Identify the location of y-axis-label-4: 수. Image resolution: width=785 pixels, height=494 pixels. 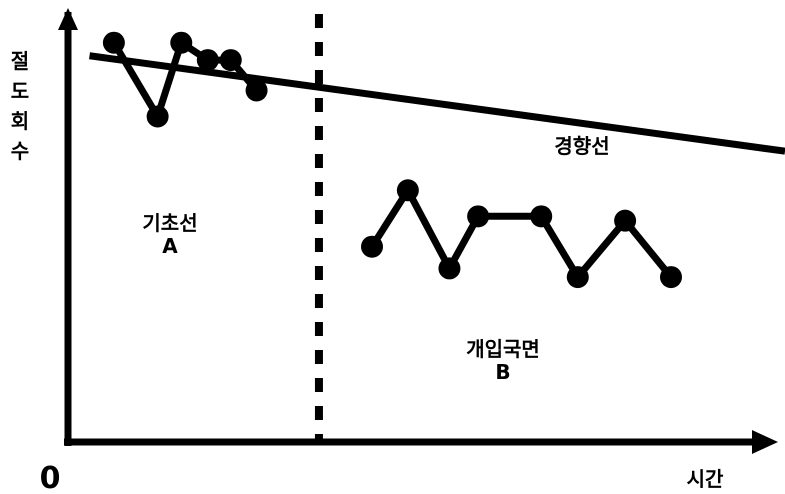
(20, 151).